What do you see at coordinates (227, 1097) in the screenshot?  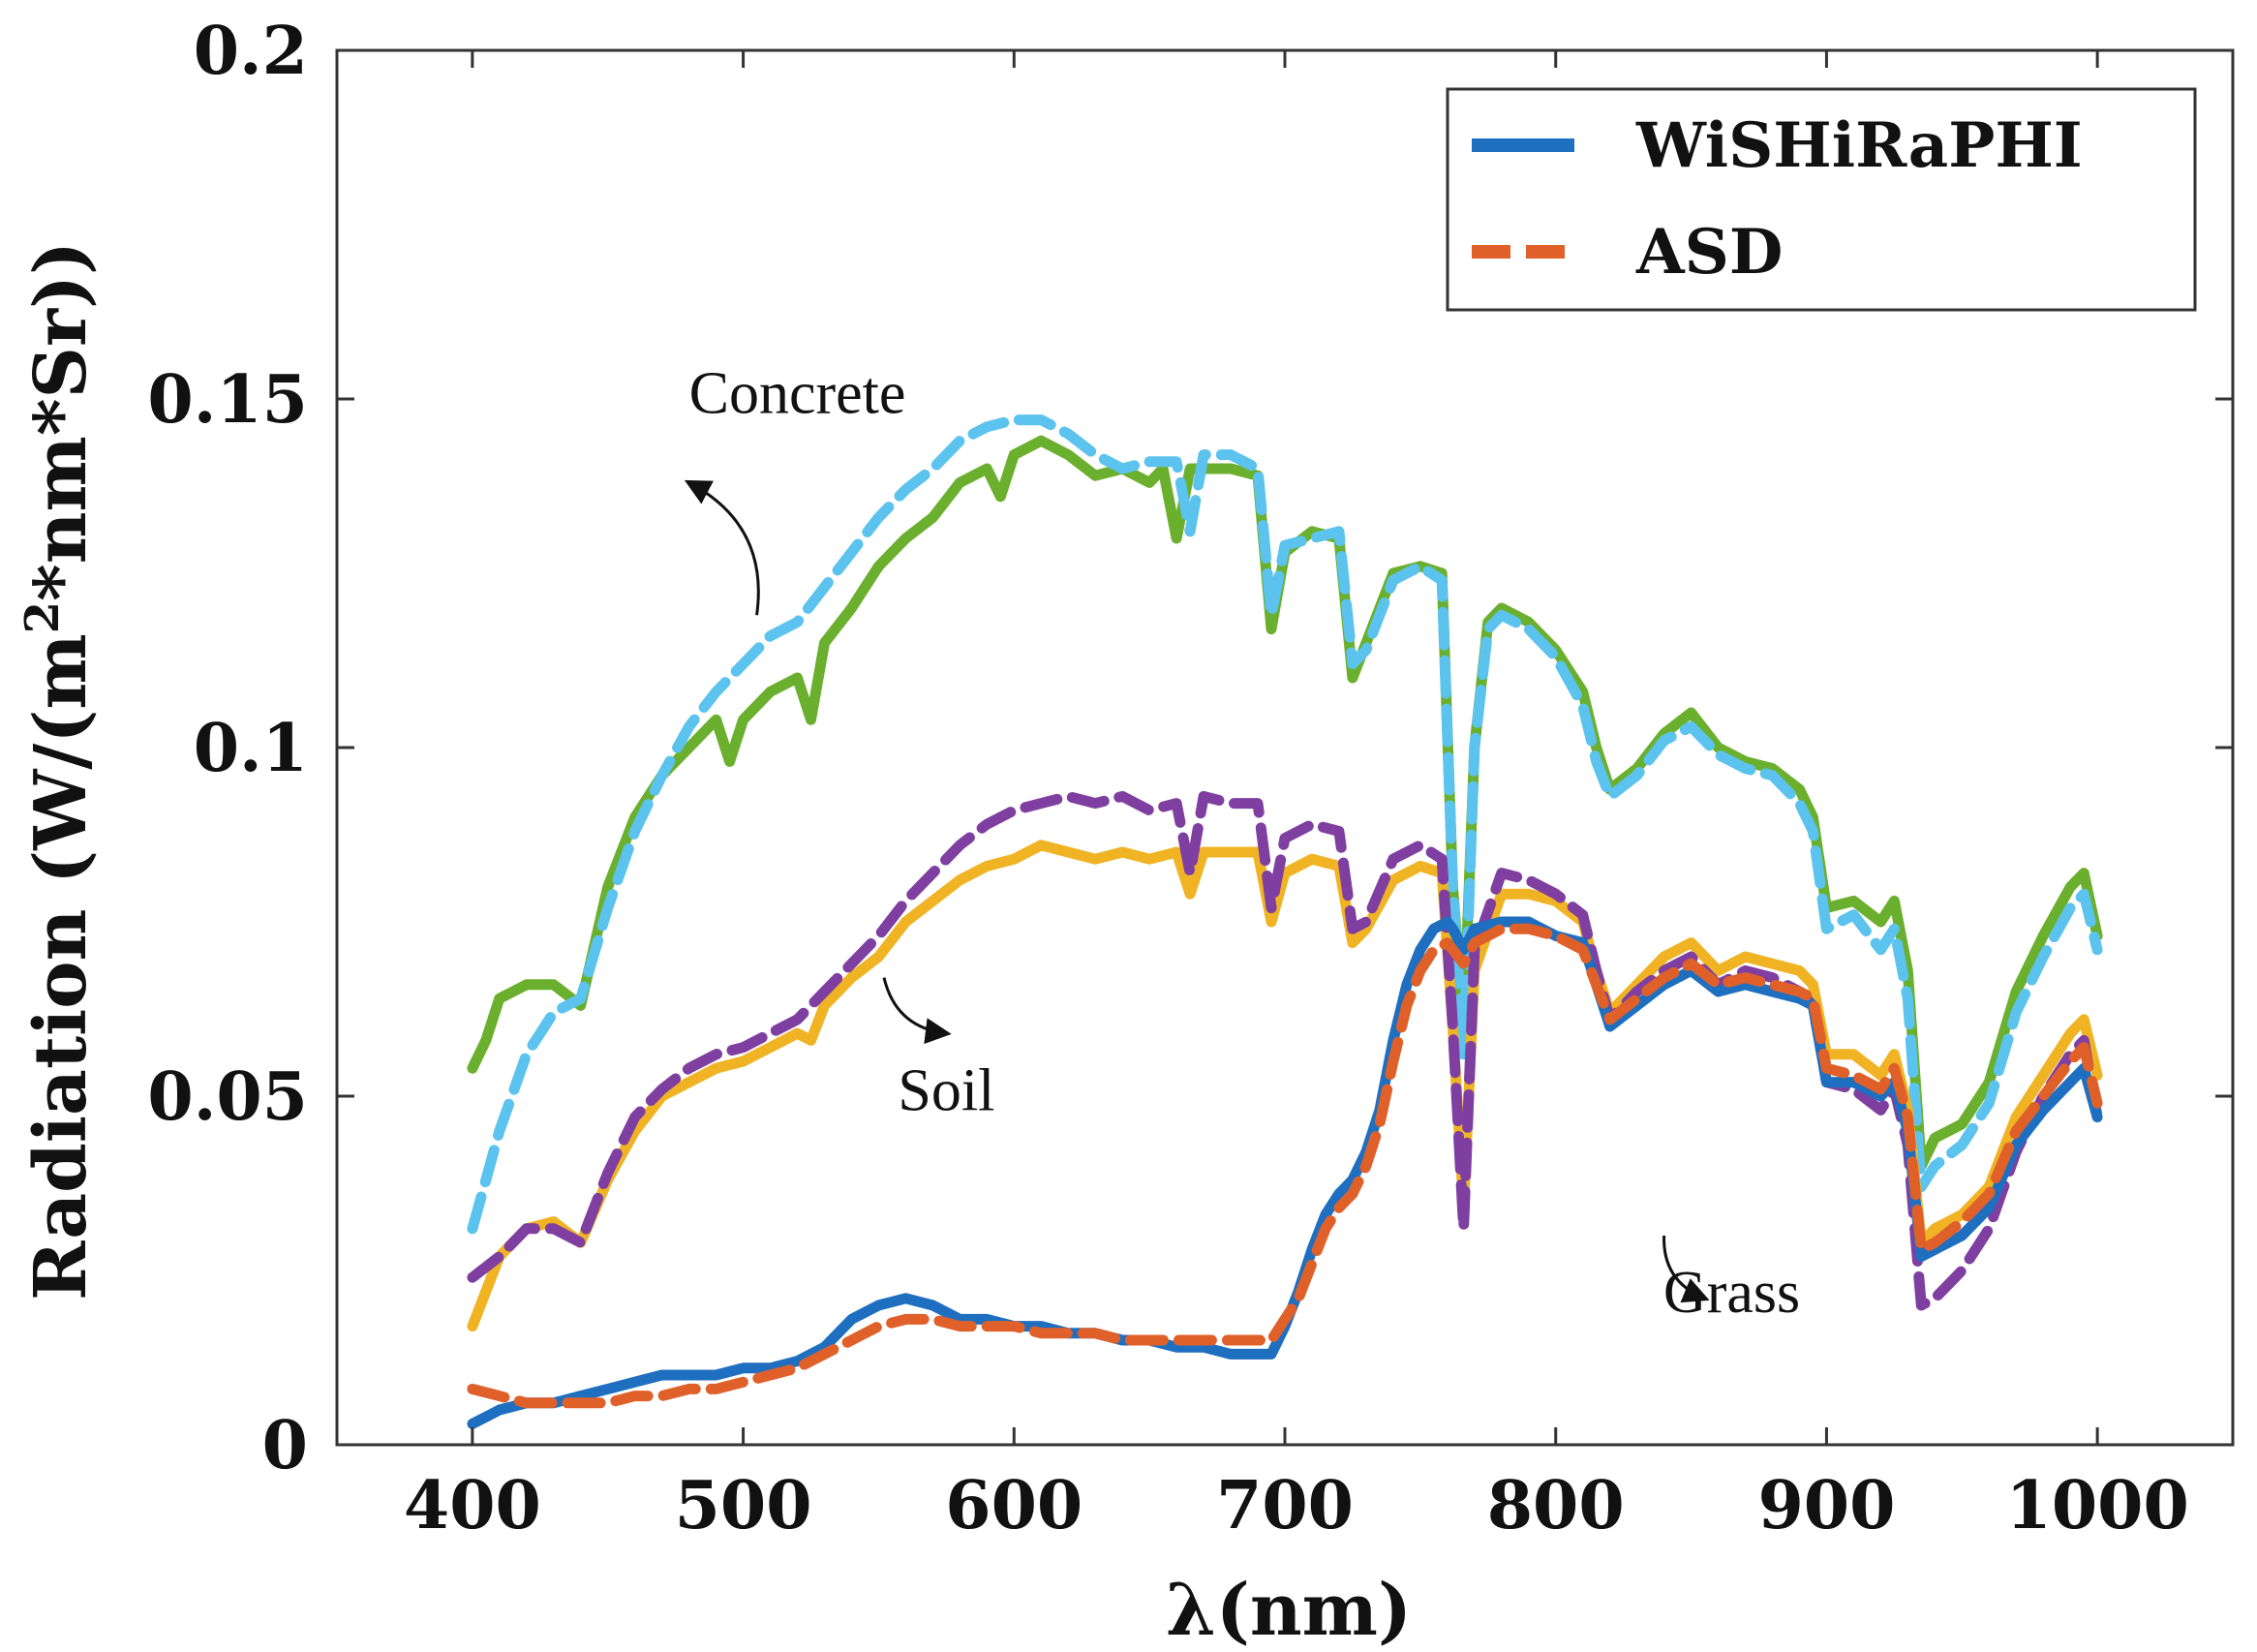 I see `y-tick-label: 0.05` at bounding box center [227, 1097].